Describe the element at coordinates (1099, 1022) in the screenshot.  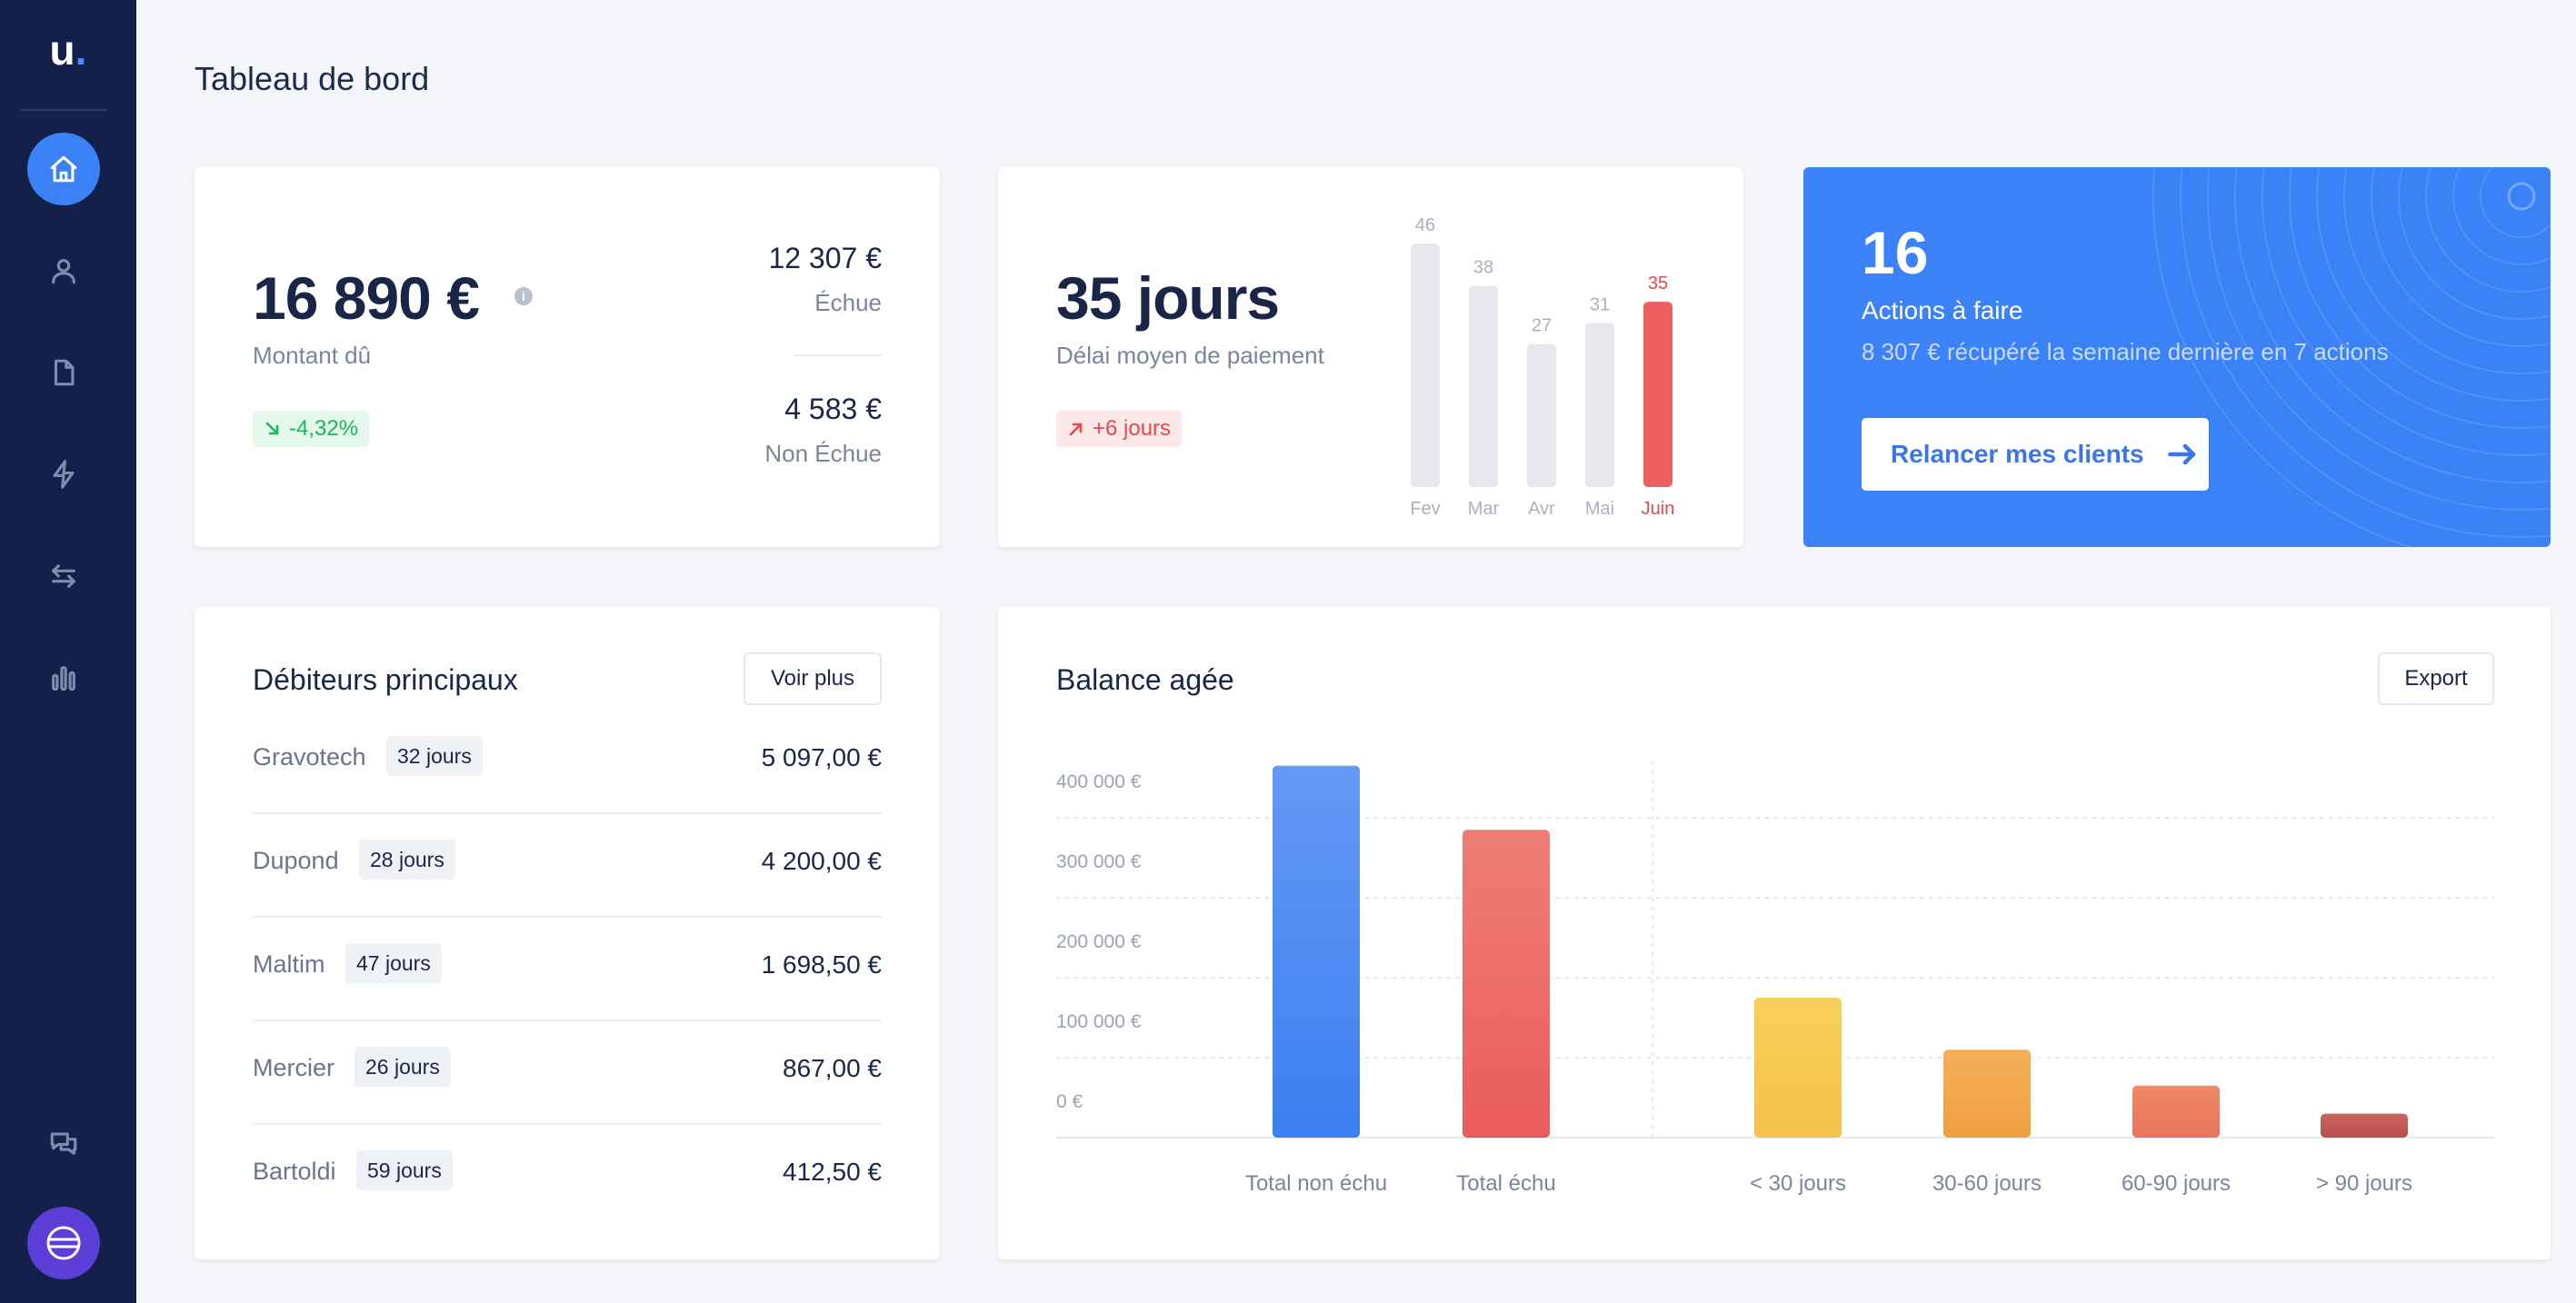
I see `y-tick-label: 100 000 €` at that location.